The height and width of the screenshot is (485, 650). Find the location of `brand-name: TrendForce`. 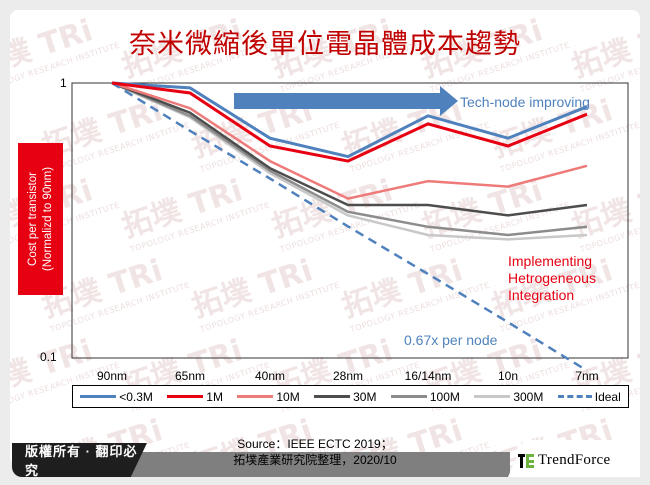

brand-name: TrendForce is located at coordinates (574, 460).